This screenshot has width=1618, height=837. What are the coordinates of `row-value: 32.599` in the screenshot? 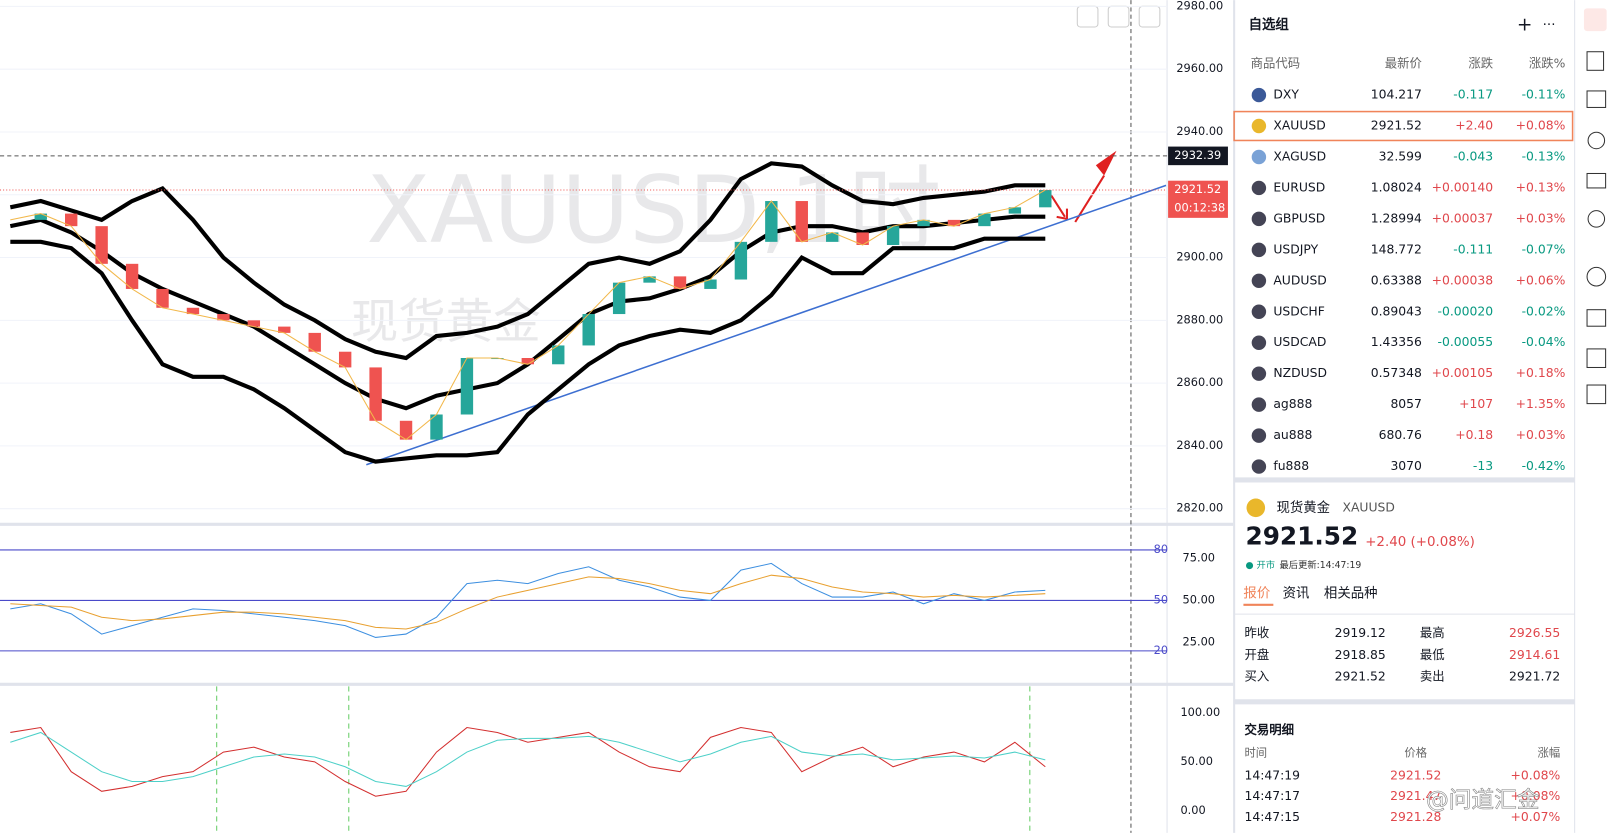 It's located at (1400, 156).